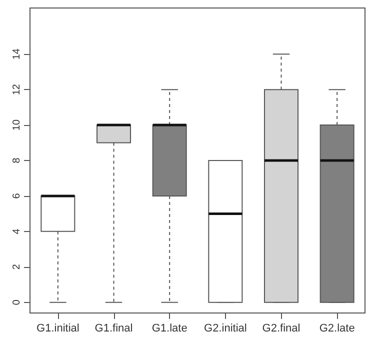 This screenshot has height=354, width=377. What do you see at coordinates (17, 195) in the screenshot?
I see `y-tick-label: 6` at bounding box center [17, 195].